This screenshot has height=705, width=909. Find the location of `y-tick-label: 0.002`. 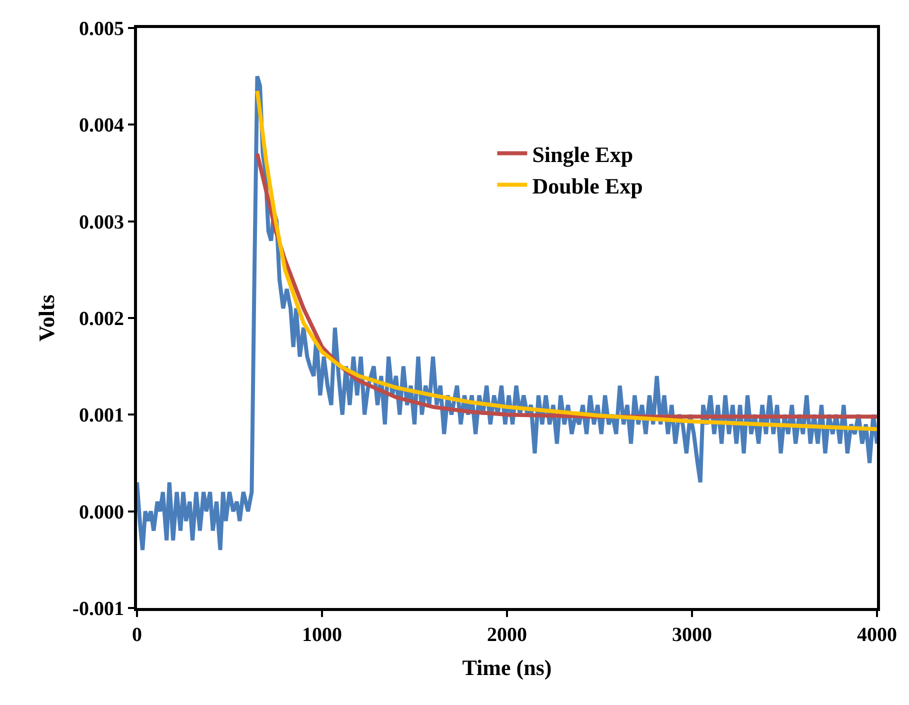

y-tick-label: 0.002 is located at coordinates (101, 319).